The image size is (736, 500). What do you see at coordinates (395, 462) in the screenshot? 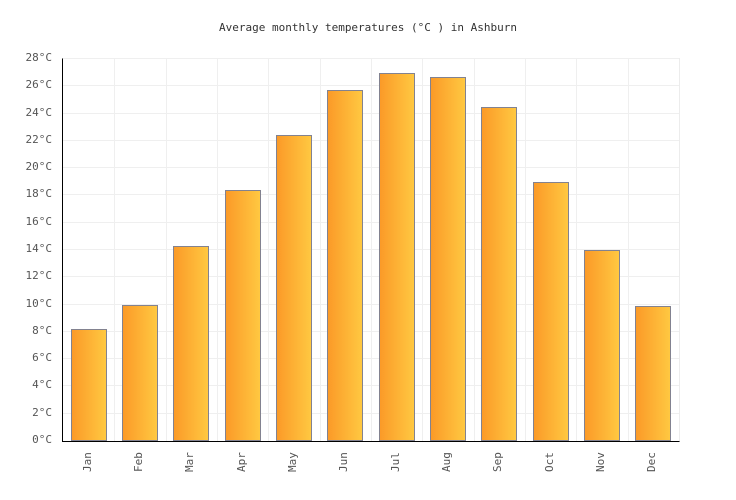
I see `month-label-jul: Jul` at bounding box center [395, 462].